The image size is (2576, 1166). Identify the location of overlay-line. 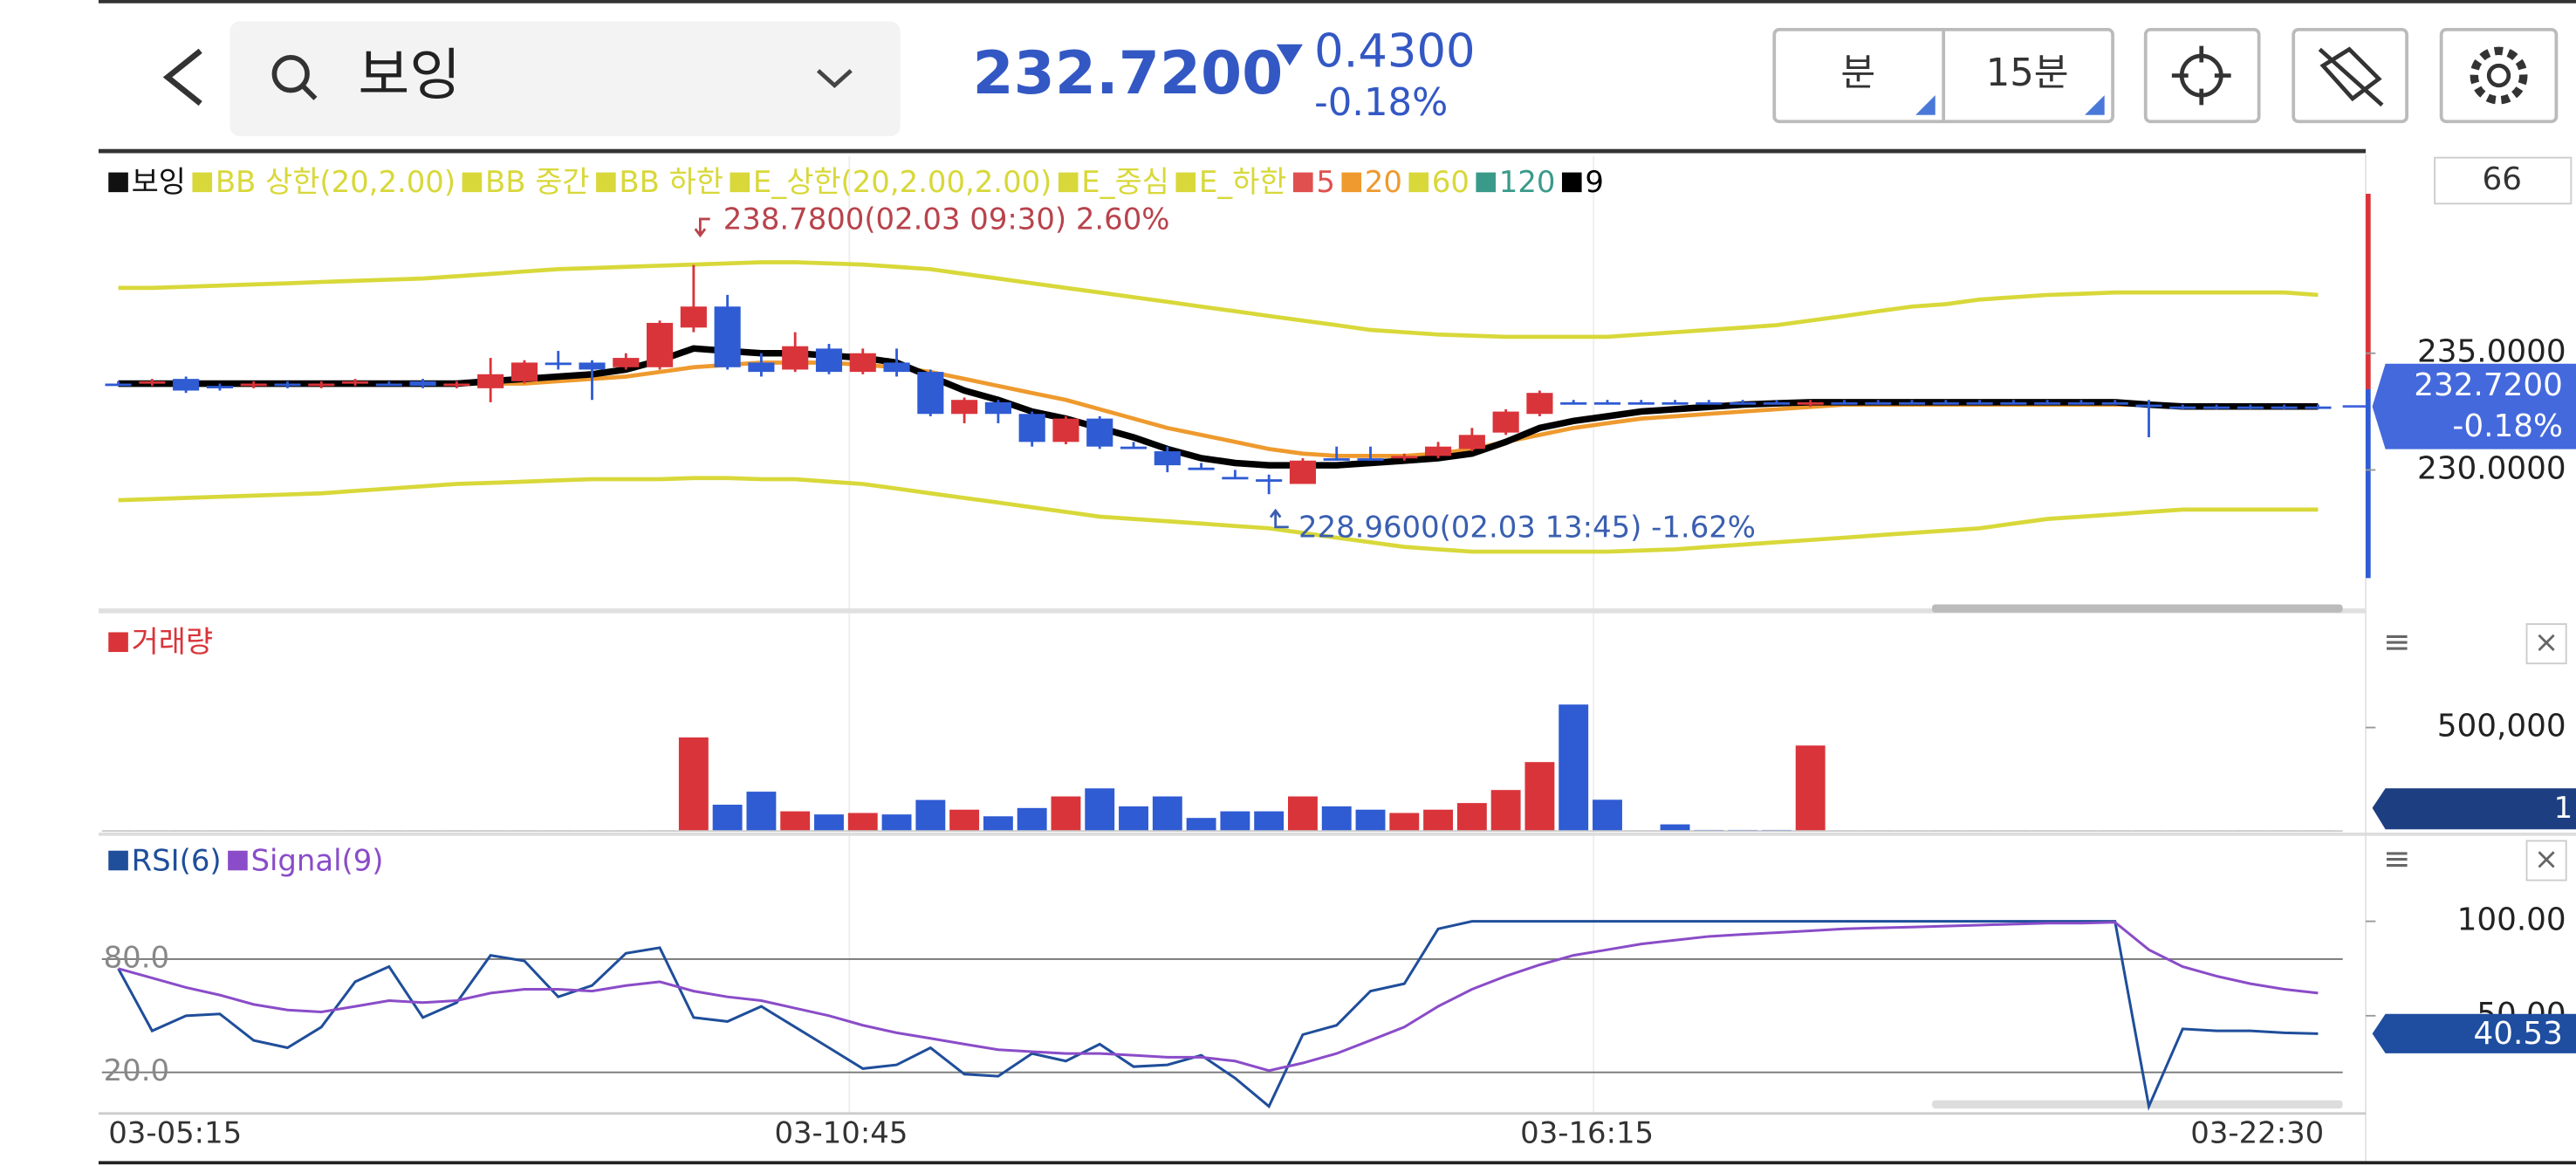
(1219, 515).